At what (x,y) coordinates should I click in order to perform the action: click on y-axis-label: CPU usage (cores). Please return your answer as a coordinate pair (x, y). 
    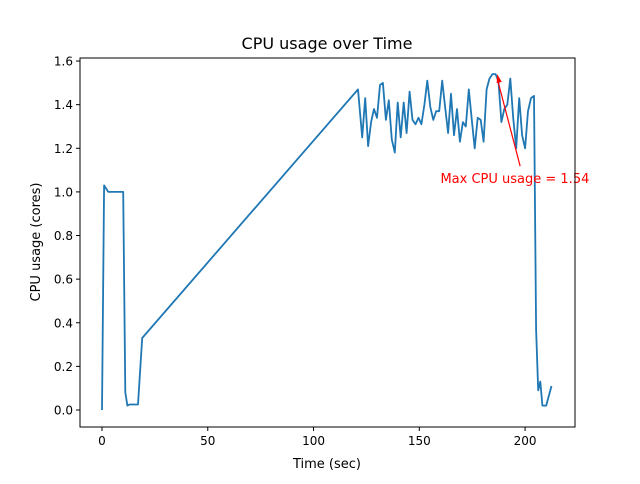
    Looking at the image, I should click on (36, 242).